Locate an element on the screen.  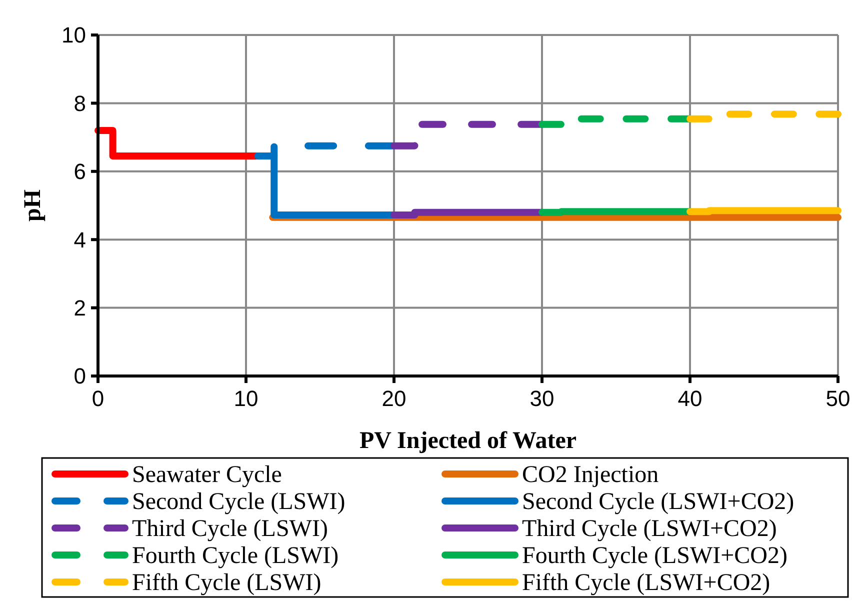
legend-label: Fifth Cycle (LSWI+CO2) is located at coordinates (646, 583).